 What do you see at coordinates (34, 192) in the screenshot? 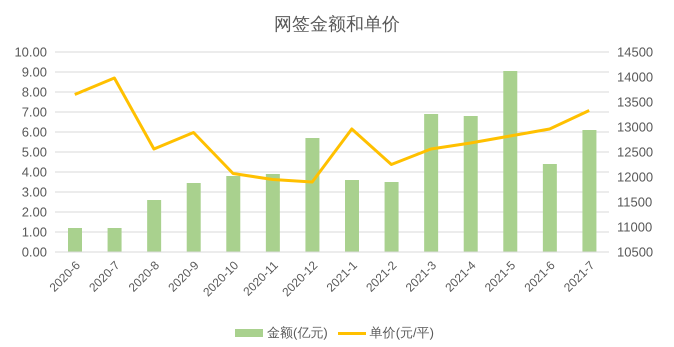
I see `y-tick-label: 3.00` at bounding box center [34, 192].